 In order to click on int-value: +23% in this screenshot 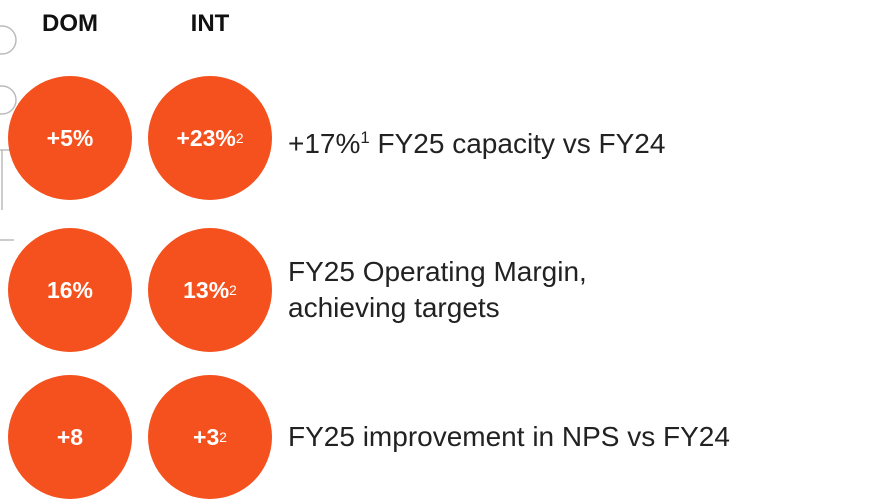, I will do `click(206, 137)`.